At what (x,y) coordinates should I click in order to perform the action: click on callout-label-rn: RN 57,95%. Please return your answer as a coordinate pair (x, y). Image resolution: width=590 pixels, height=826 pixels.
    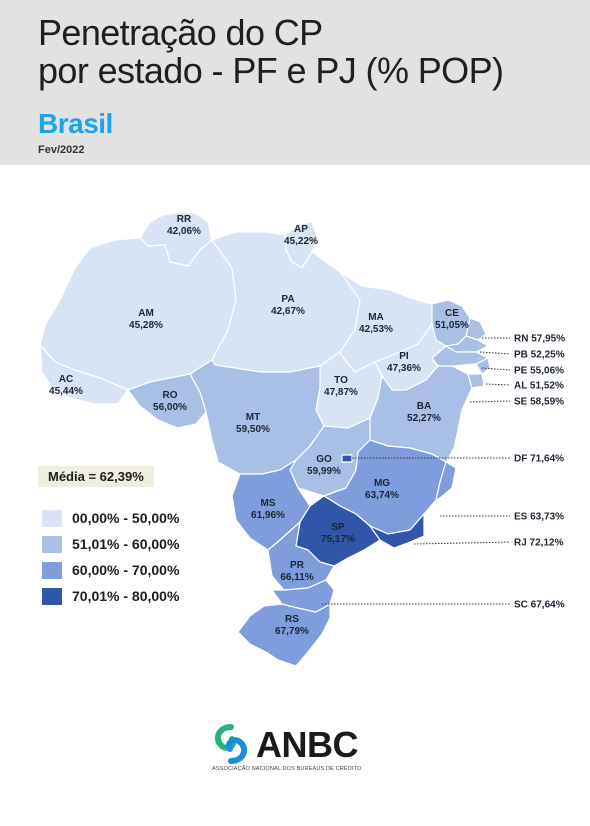
    Looking at the image, I should click on (539, 339).